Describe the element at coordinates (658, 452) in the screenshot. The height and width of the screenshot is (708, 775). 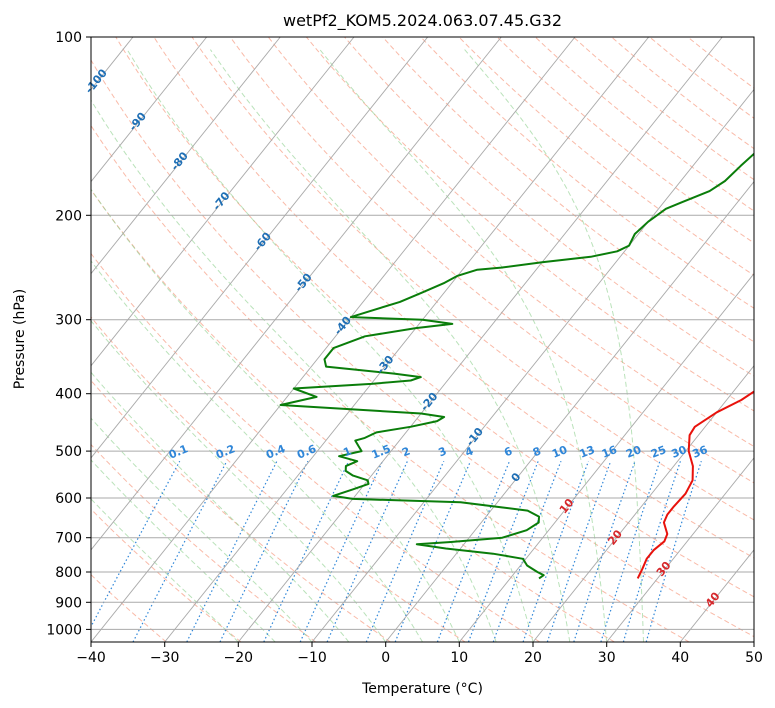
I see `mixing-ratio-label: 25` at that location.